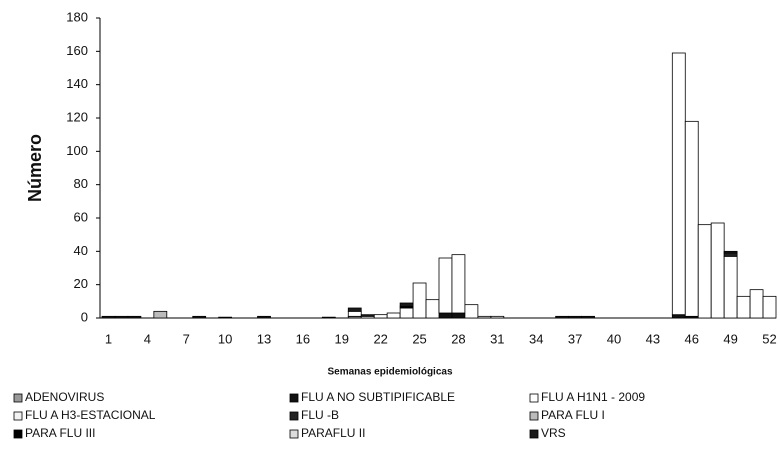 The height and width of the screenshot is (454, 780). Describe the element at coordinates (77, 150) in the screenshot. I see `y-tick-label: 100` at that location.